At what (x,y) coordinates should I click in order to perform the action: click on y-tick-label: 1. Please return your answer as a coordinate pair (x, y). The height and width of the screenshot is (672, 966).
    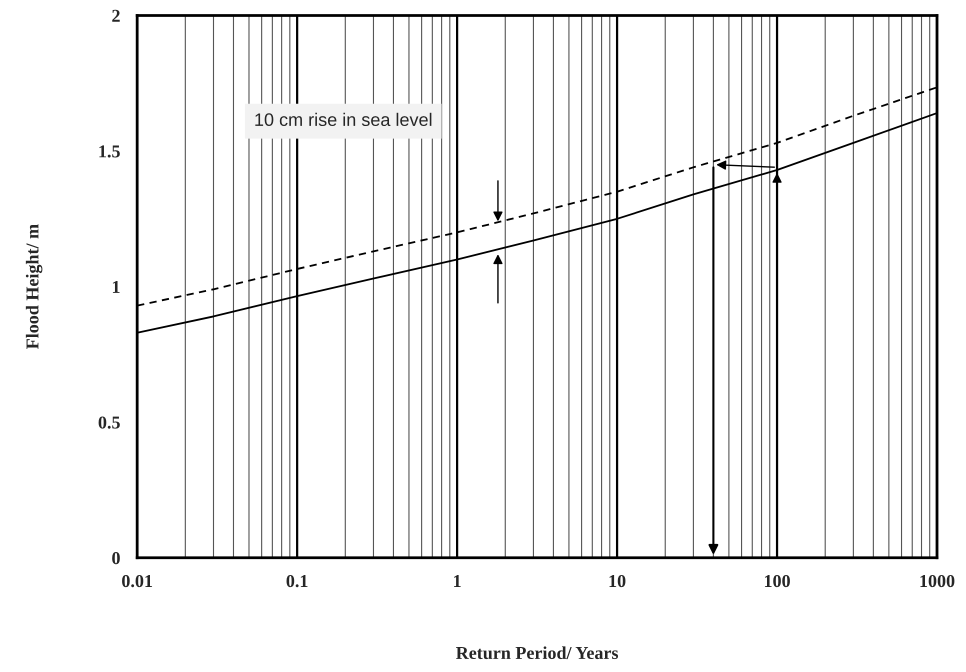
    Looking at the image, I should click on (116, 286).